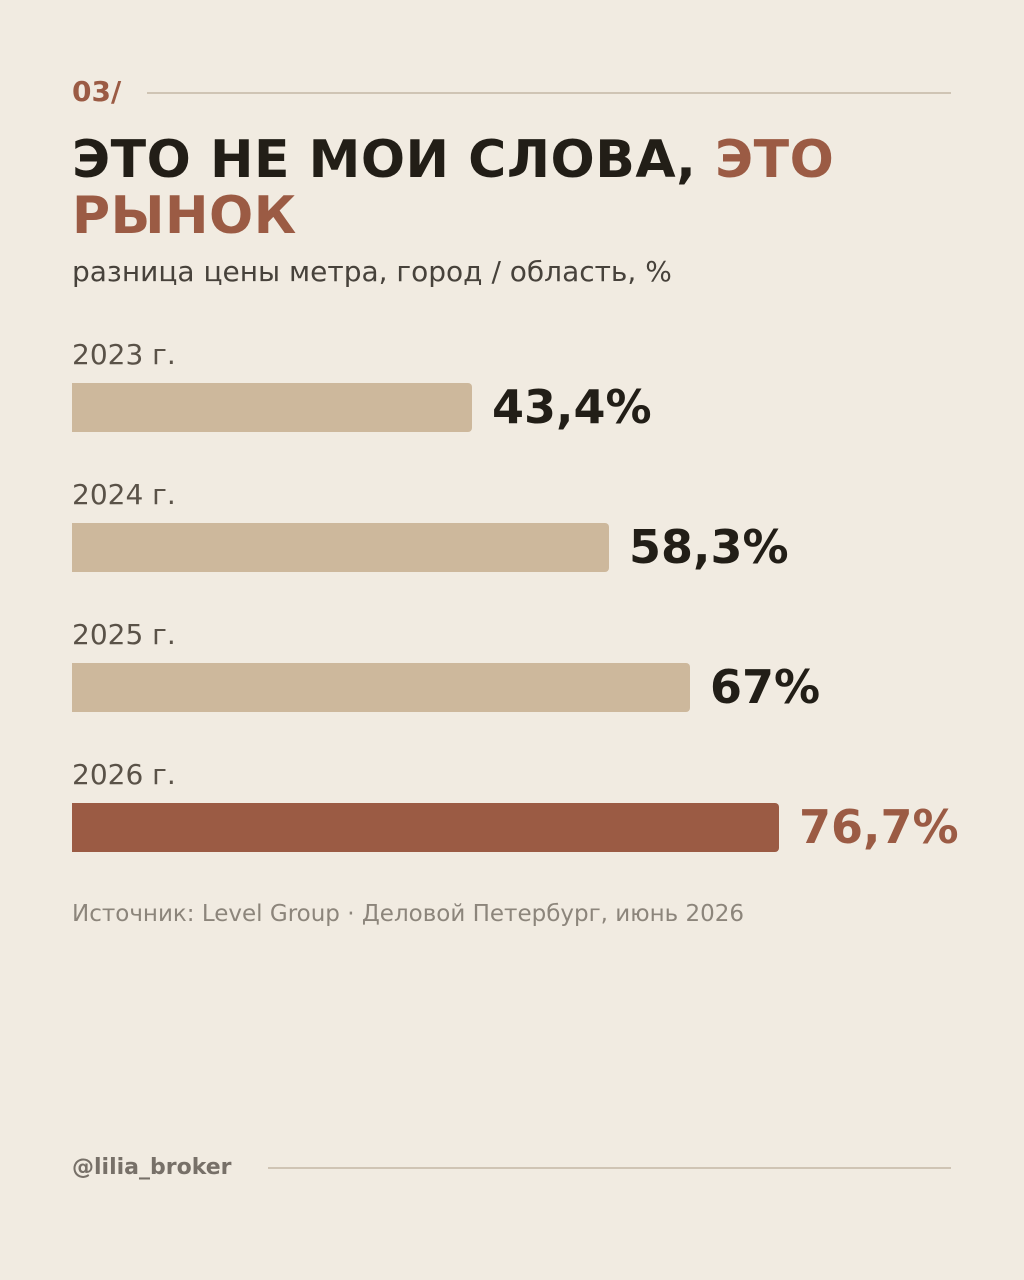  Describe the element at coordinates (709, 547) in the screenshot. I see `bar-value-label: 58,3%` at that location.